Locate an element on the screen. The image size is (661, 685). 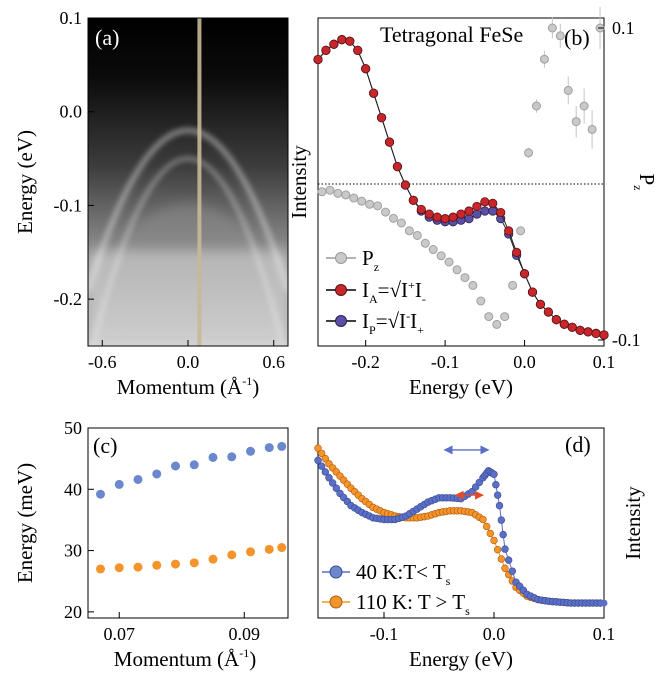
panel-b-ylabel: Intensity is located at coordinates (299, 182).